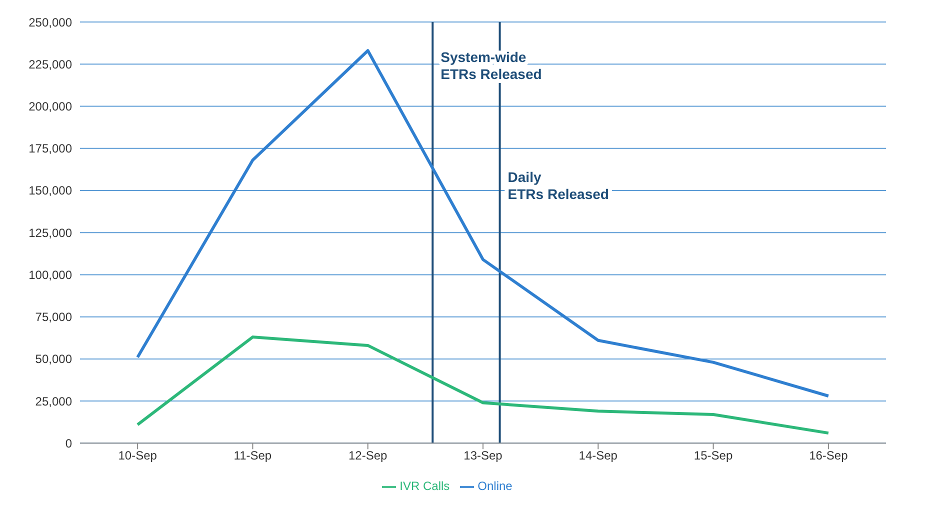 The height and width of the screenshot is (512, 934). Describe the element at coordinates (50, 275) in the screenshot. I see `y-tick-label: 100,000` at that location.